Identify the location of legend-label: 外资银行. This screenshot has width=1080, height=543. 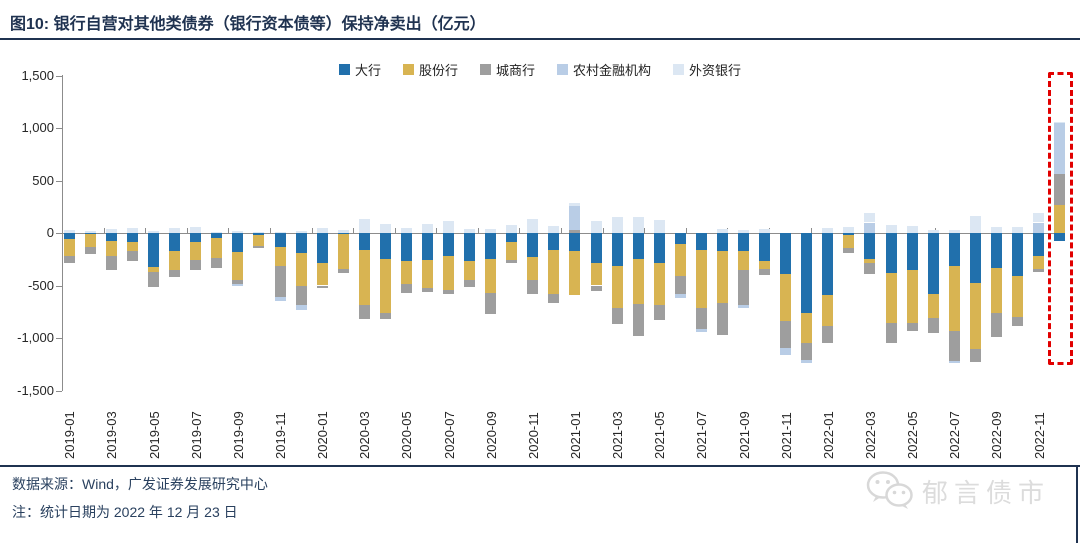
(715, 70).